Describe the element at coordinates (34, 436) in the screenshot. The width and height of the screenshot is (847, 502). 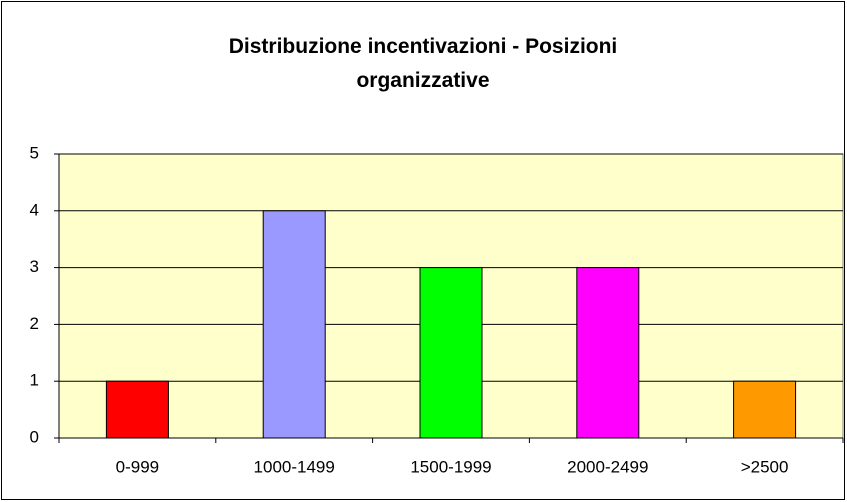
I see `y-tick-label: 0` at that location.